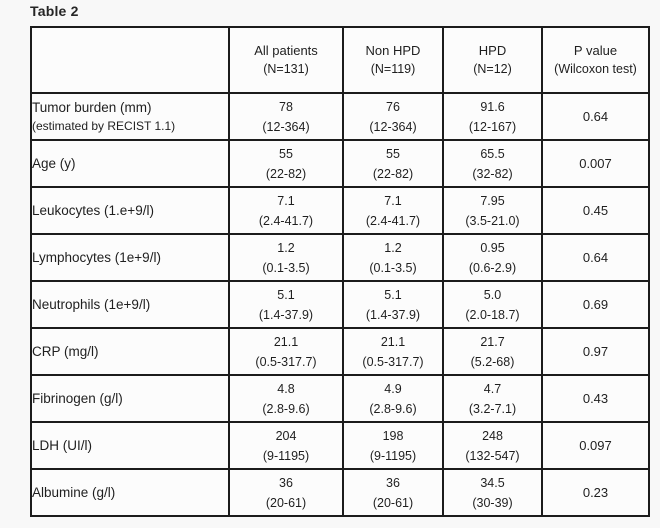  What do you see at coordinates (492, 267) in the screenshot?
I see `range-value: (0.6-2.9)` at bounding box center [492, 267].